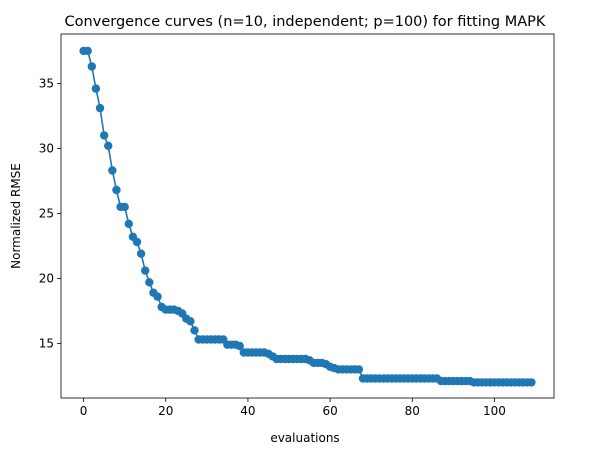 This screenshot has height=455, width=590. Describe the element at coordinates (46, 213) in the screenshot. I see `y-tick-label: 25` at that location.